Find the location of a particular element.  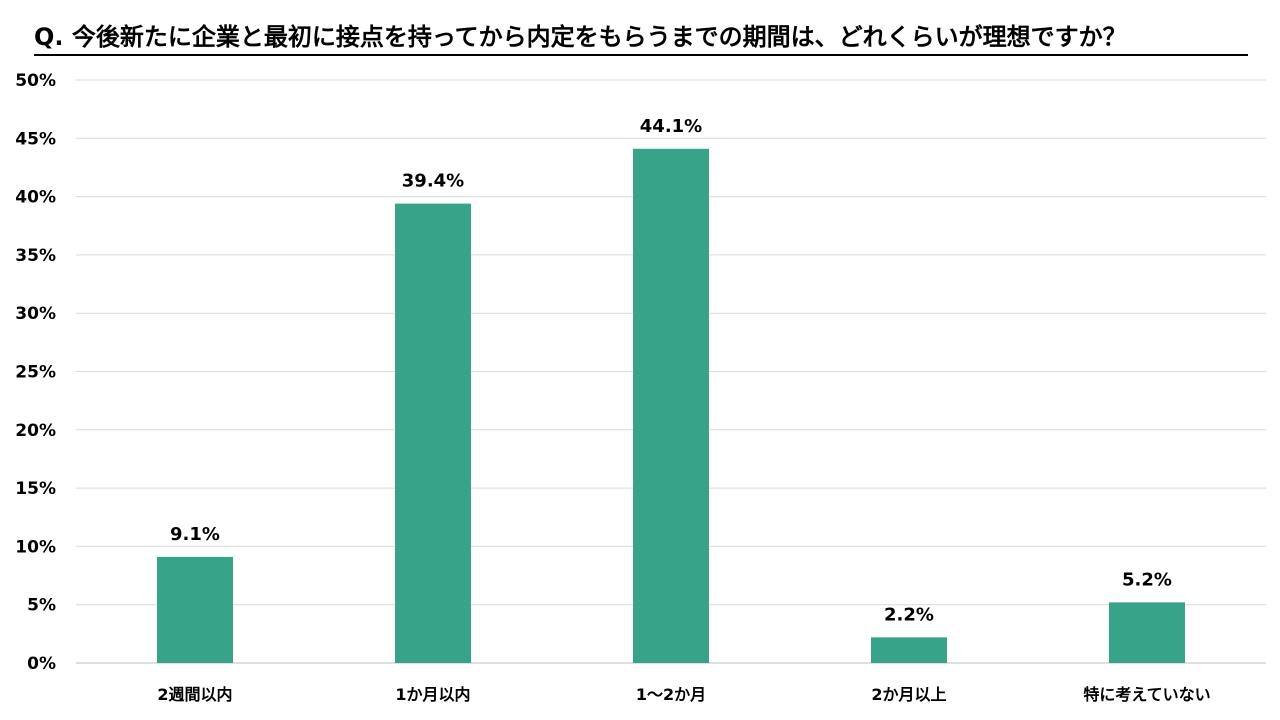

data-label: 2.2% is located at coordinates (909, 614).